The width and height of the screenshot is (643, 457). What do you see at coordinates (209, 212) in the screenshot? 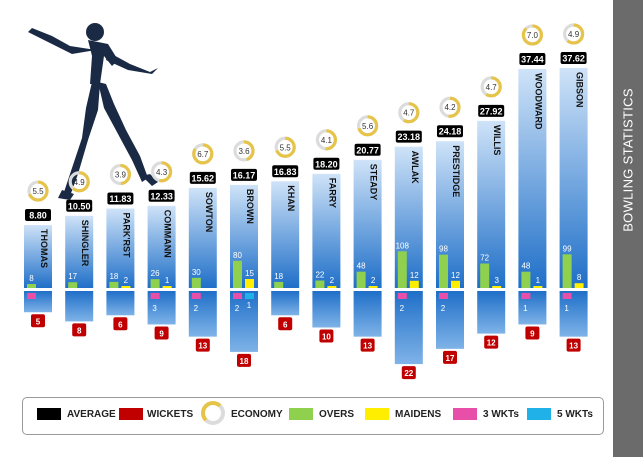
I see `player-name: SOWTON` at bounding box center [209, 212].